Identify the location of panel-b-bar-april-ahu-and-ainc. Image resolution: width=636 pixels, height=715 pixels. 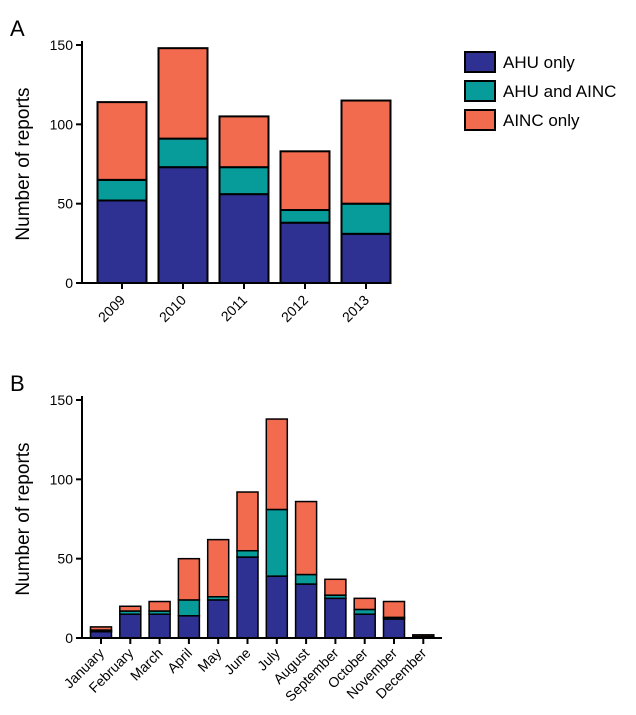
(189, 608).